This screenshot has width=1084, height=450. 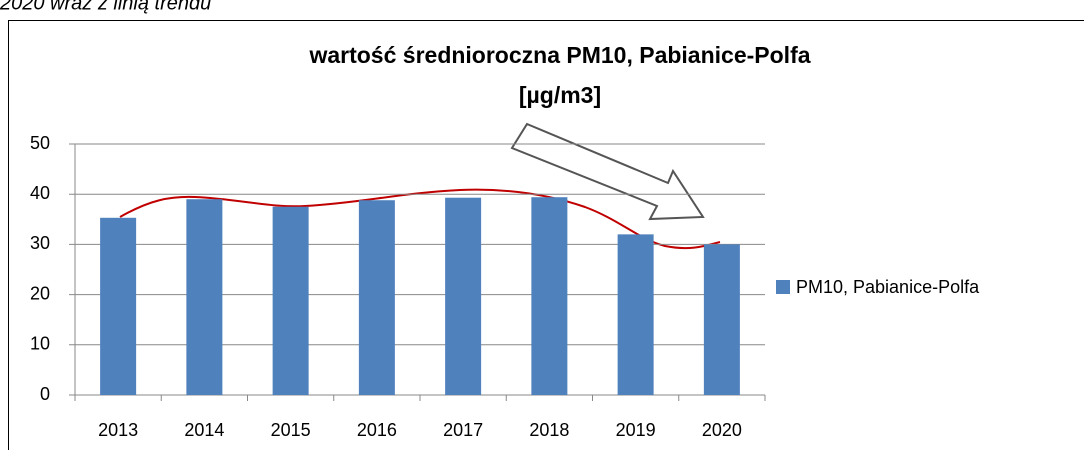 I want to click on x-tick-label: 2013, so click(x=118, y=430).